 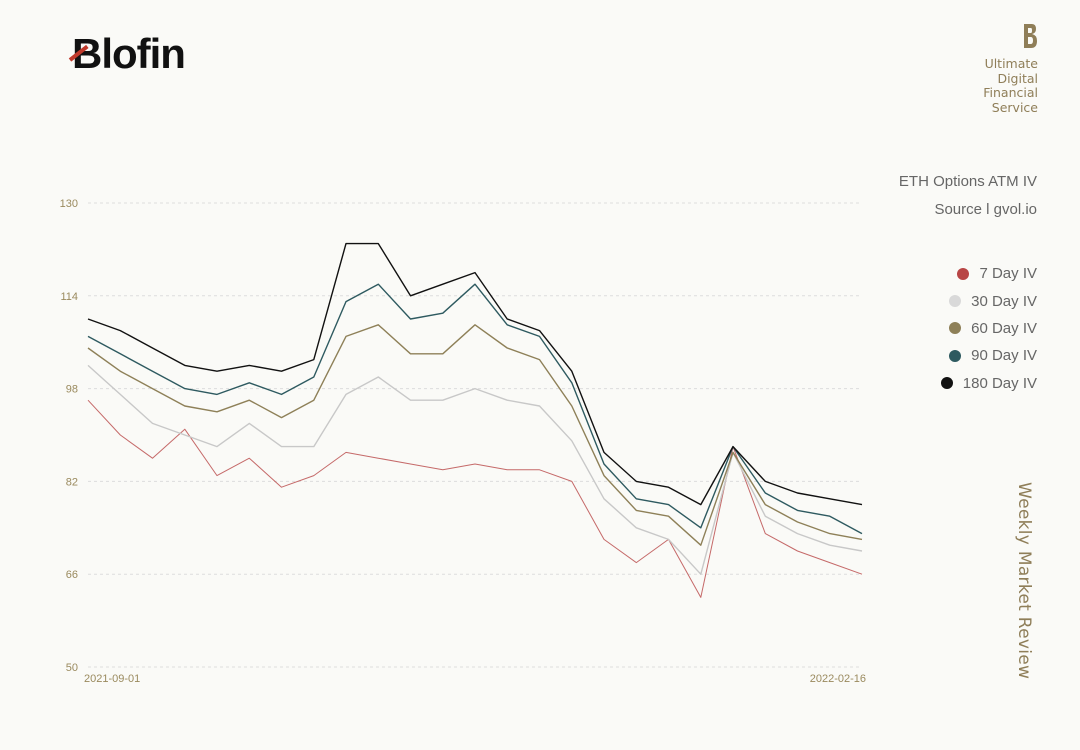 I want to click on x-tick-label: 2022-02-16, so click(x=838, y=679).